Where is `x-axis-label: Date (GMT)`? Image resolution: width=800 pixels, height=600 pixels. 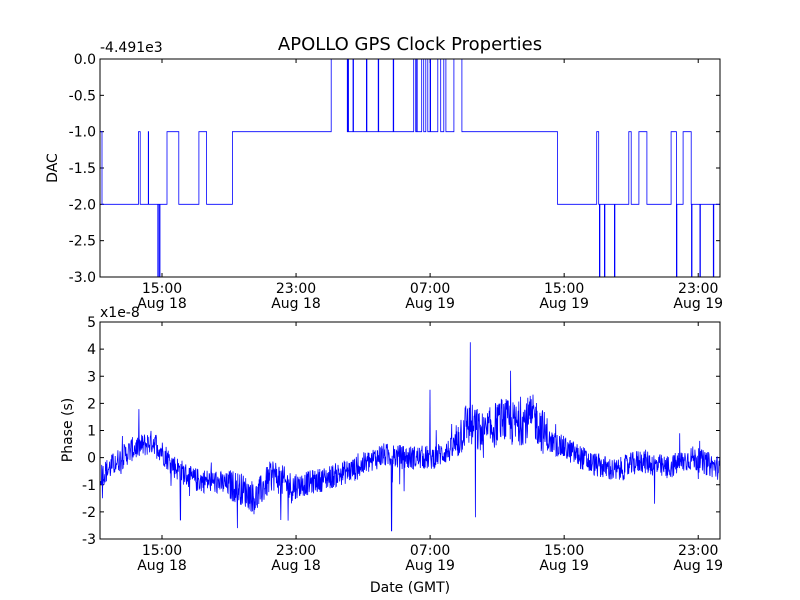
x-axis-label: Date (GMT) is located at coordinates (410, 588).